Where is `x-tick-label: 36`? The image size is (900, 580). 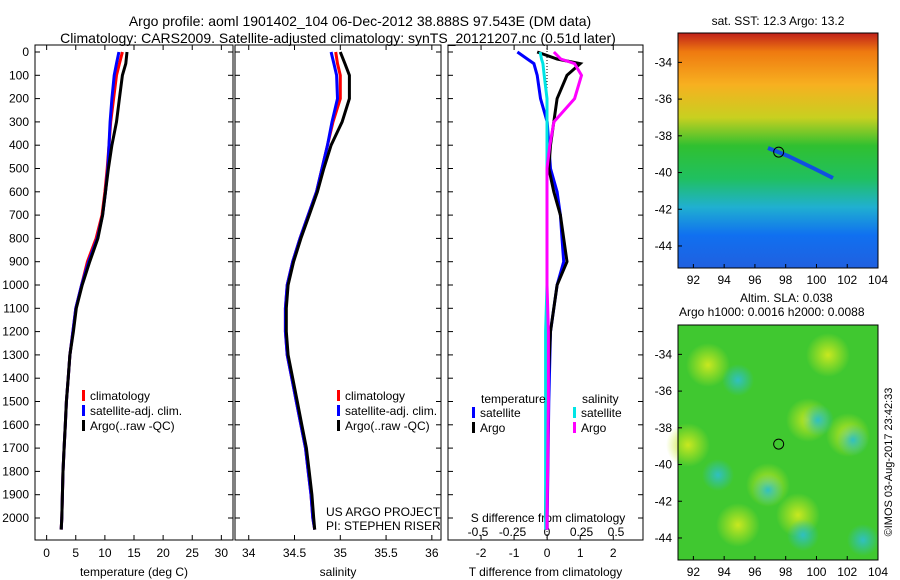 x-tick-label: 36 is located at coordinates (432, 553).